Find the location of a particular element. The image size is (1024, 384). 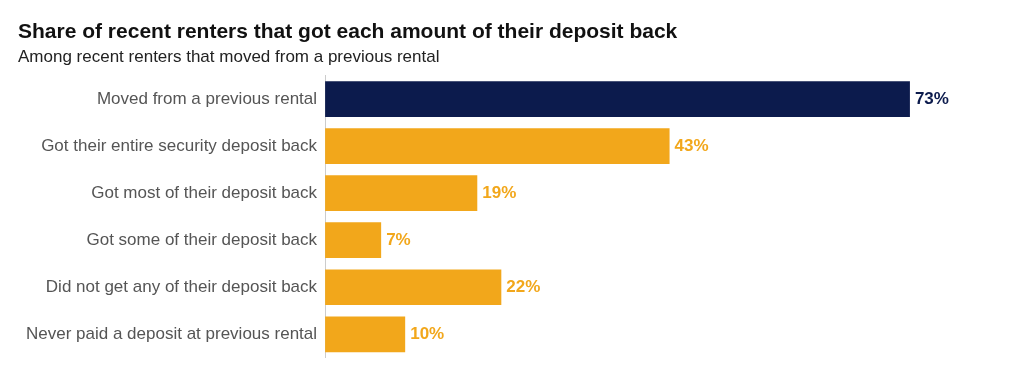

data-label: 22% is located at coordinates (523, 286).